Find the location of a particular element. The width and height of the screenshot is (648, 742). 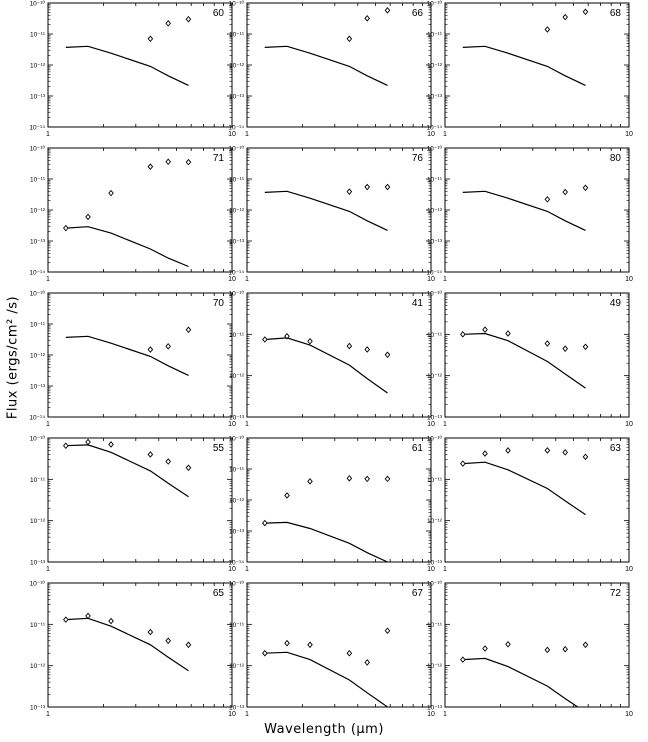

sed-panel-63: 10⁻¹³ 10⁻¹² 10⁻¹¹ 10⁻¹⁰ 1 10 63 is located at coordinates (530, 504).